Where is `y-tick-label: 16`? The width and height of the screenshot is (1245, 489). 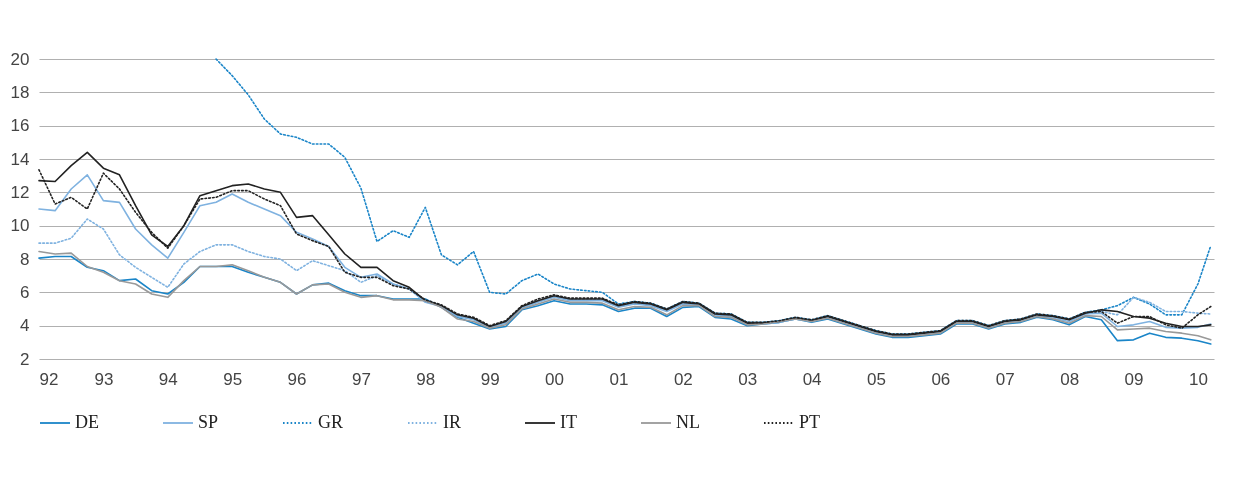 y-tick-label: 16 is located at coordinates (20, 126).